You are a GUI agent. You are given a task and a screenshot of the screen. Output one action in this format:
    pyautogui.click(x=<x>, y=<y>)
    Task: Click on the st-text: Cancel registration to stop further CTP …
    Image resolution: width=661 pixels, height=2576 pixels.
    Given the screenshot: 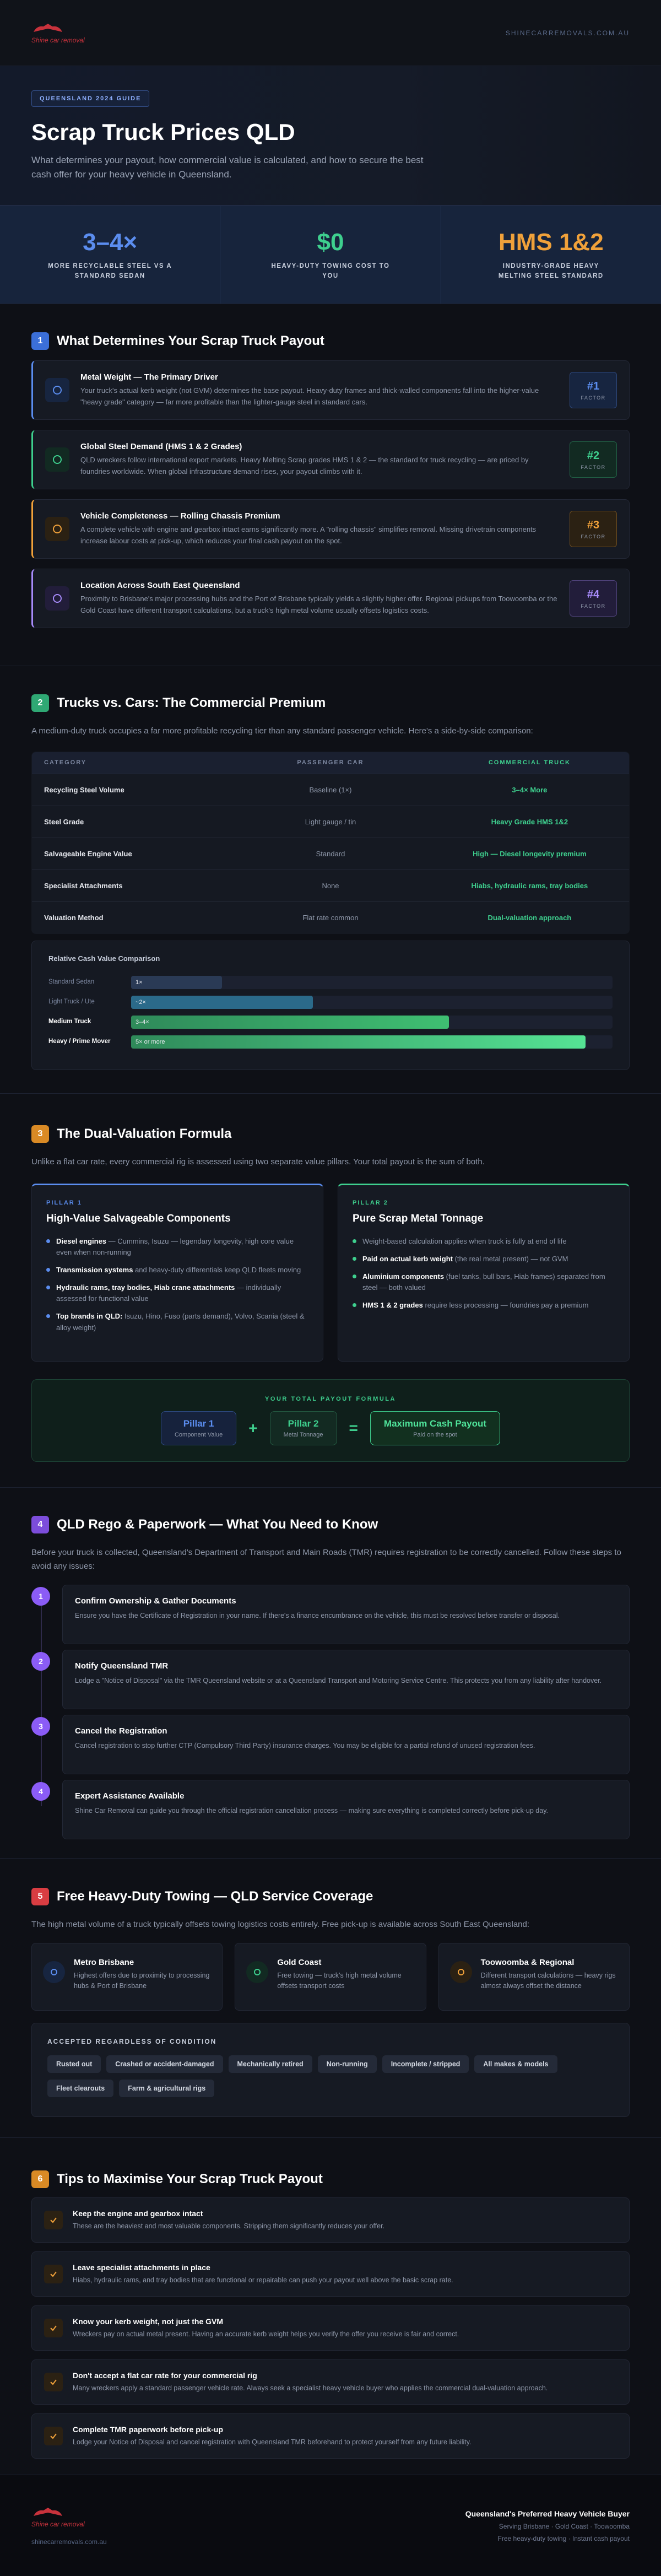 What is the action you would take?
    pyautogui.click(x=305, y=1745)
    